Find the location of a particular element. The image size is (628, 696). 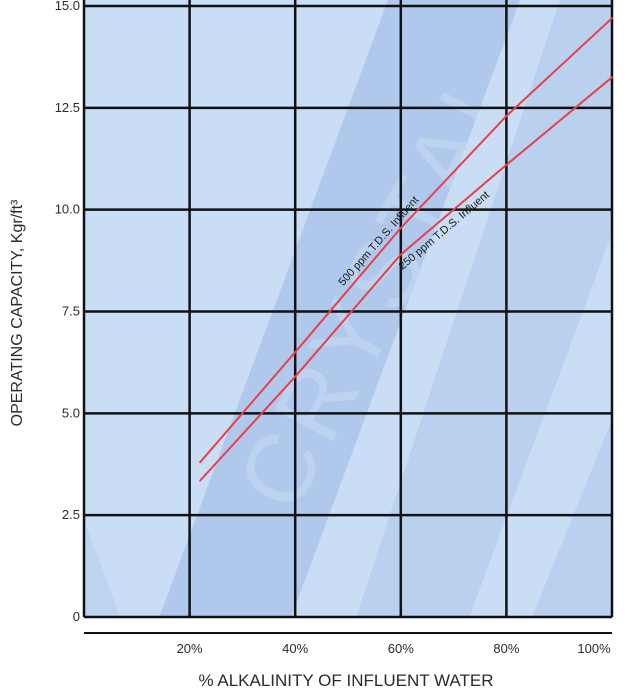

x-tick-labels: 20% 40% 60% 80% 100% is located at coordinates (394, 648).